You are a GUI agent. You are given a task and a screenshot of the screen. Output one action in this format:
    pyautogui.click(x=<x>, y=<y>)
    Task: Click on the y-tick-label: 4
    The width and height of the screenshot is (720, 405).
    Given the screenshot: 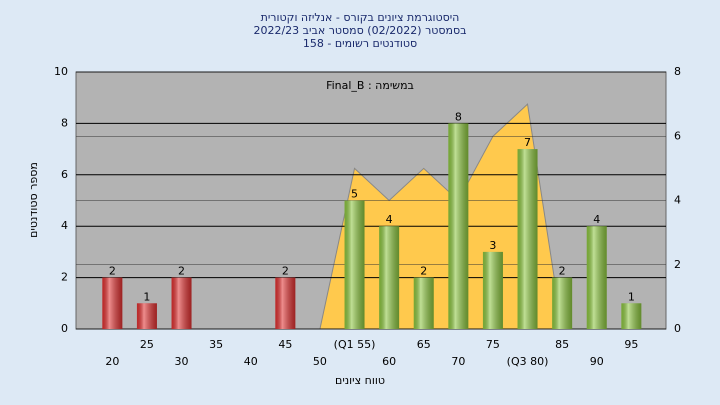 What is the action you would take?
    pyautogui.click(x=64, y=225)
    